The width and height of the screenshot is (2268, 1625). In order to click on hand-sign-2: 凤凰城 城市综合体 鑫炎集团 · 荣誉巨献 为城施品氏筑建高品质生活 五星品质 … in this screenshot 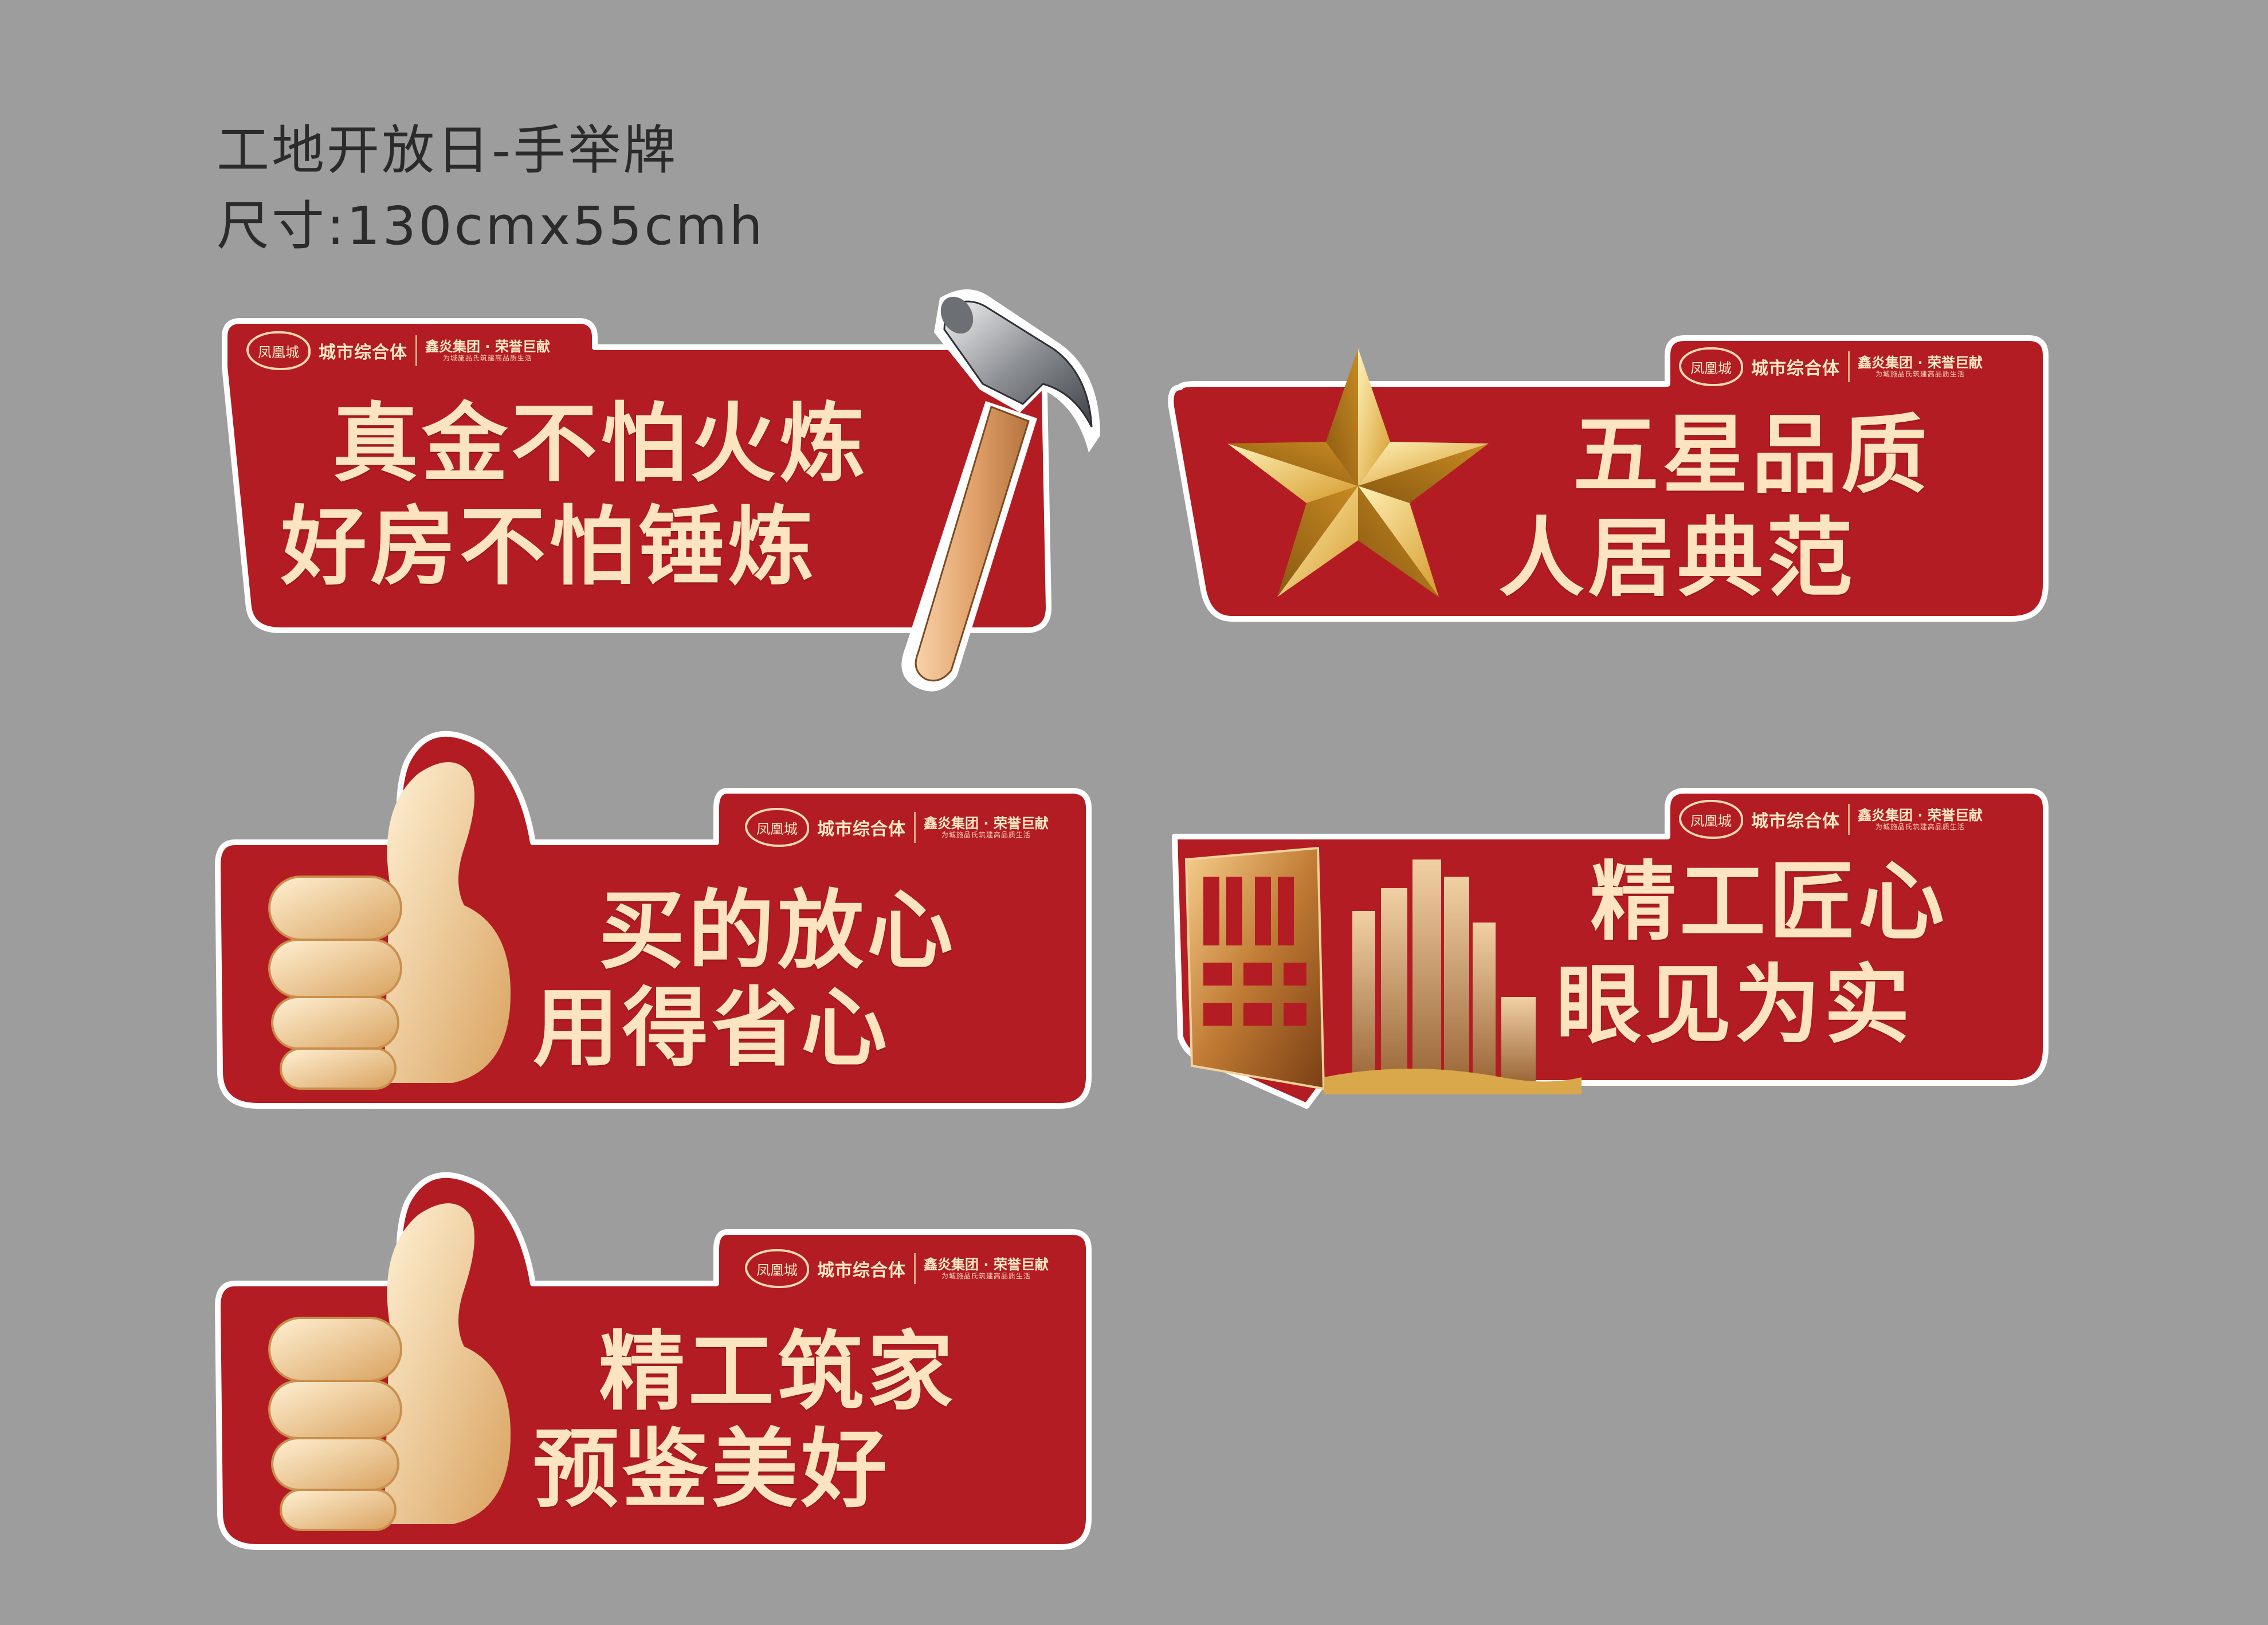, I will do `click(1610, 487)`.